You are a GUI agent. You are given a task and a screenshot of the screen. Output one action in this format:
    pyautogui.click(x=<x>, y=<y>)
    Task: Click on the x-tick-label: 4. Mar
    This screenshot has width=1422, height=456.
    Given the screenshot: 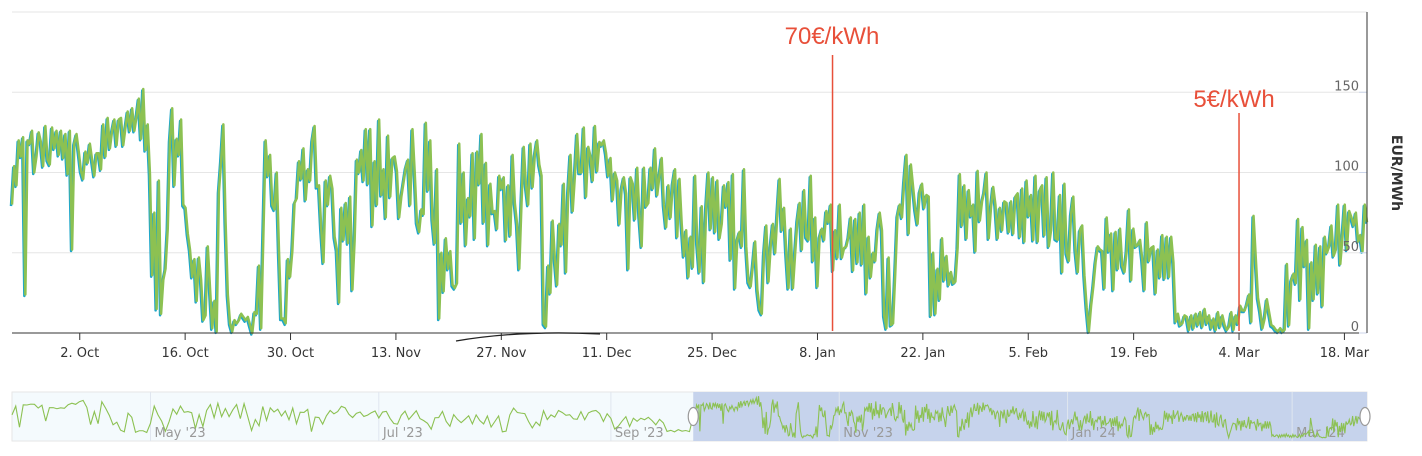 What is the action you would take?
    pyautogui.click(x=1239, y=353)
    